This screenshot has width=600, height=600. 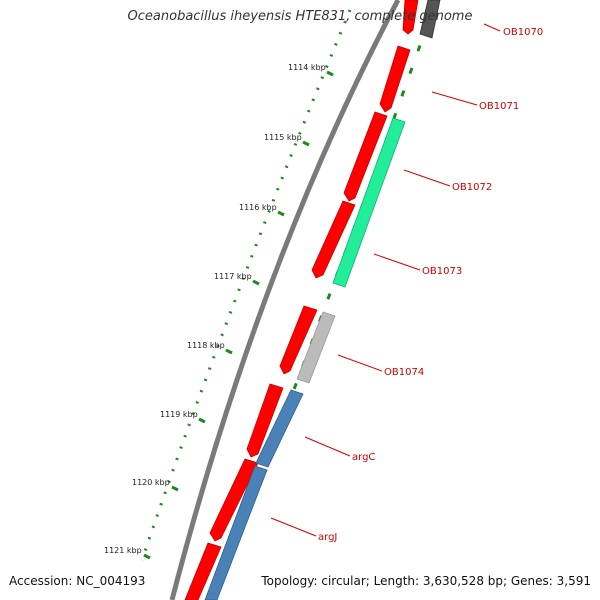 I want to click on gene-label-ob1073: OB1073, so click(x=442, y=271).